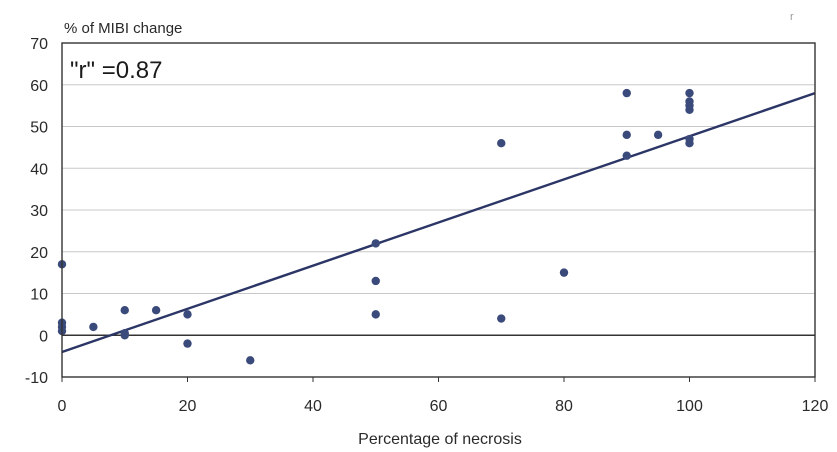 Image resolution: width=837 pixels, height=452 pixels. I want to click on y-tick-label: 20, so click(39, 253).